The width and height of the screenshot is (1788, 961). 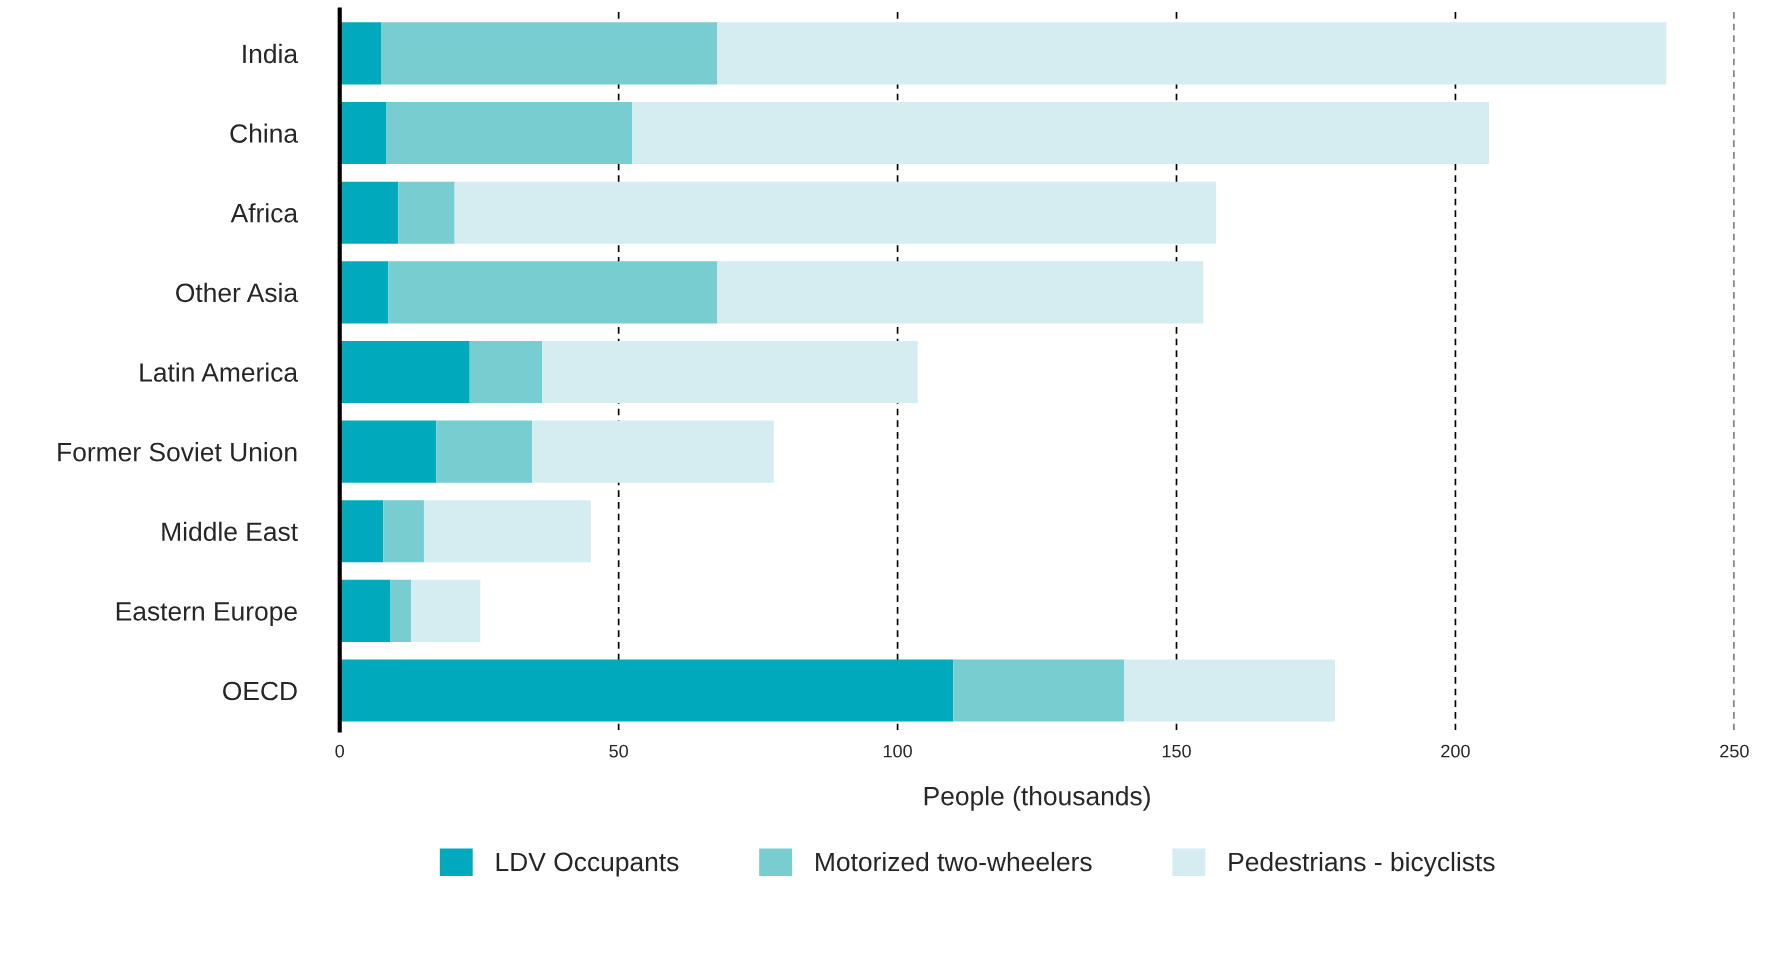 What do you see at coordinates (1176, 751) in the screenshot?
I see `x-tick-label: 150` at bounding box center [1176, 751].